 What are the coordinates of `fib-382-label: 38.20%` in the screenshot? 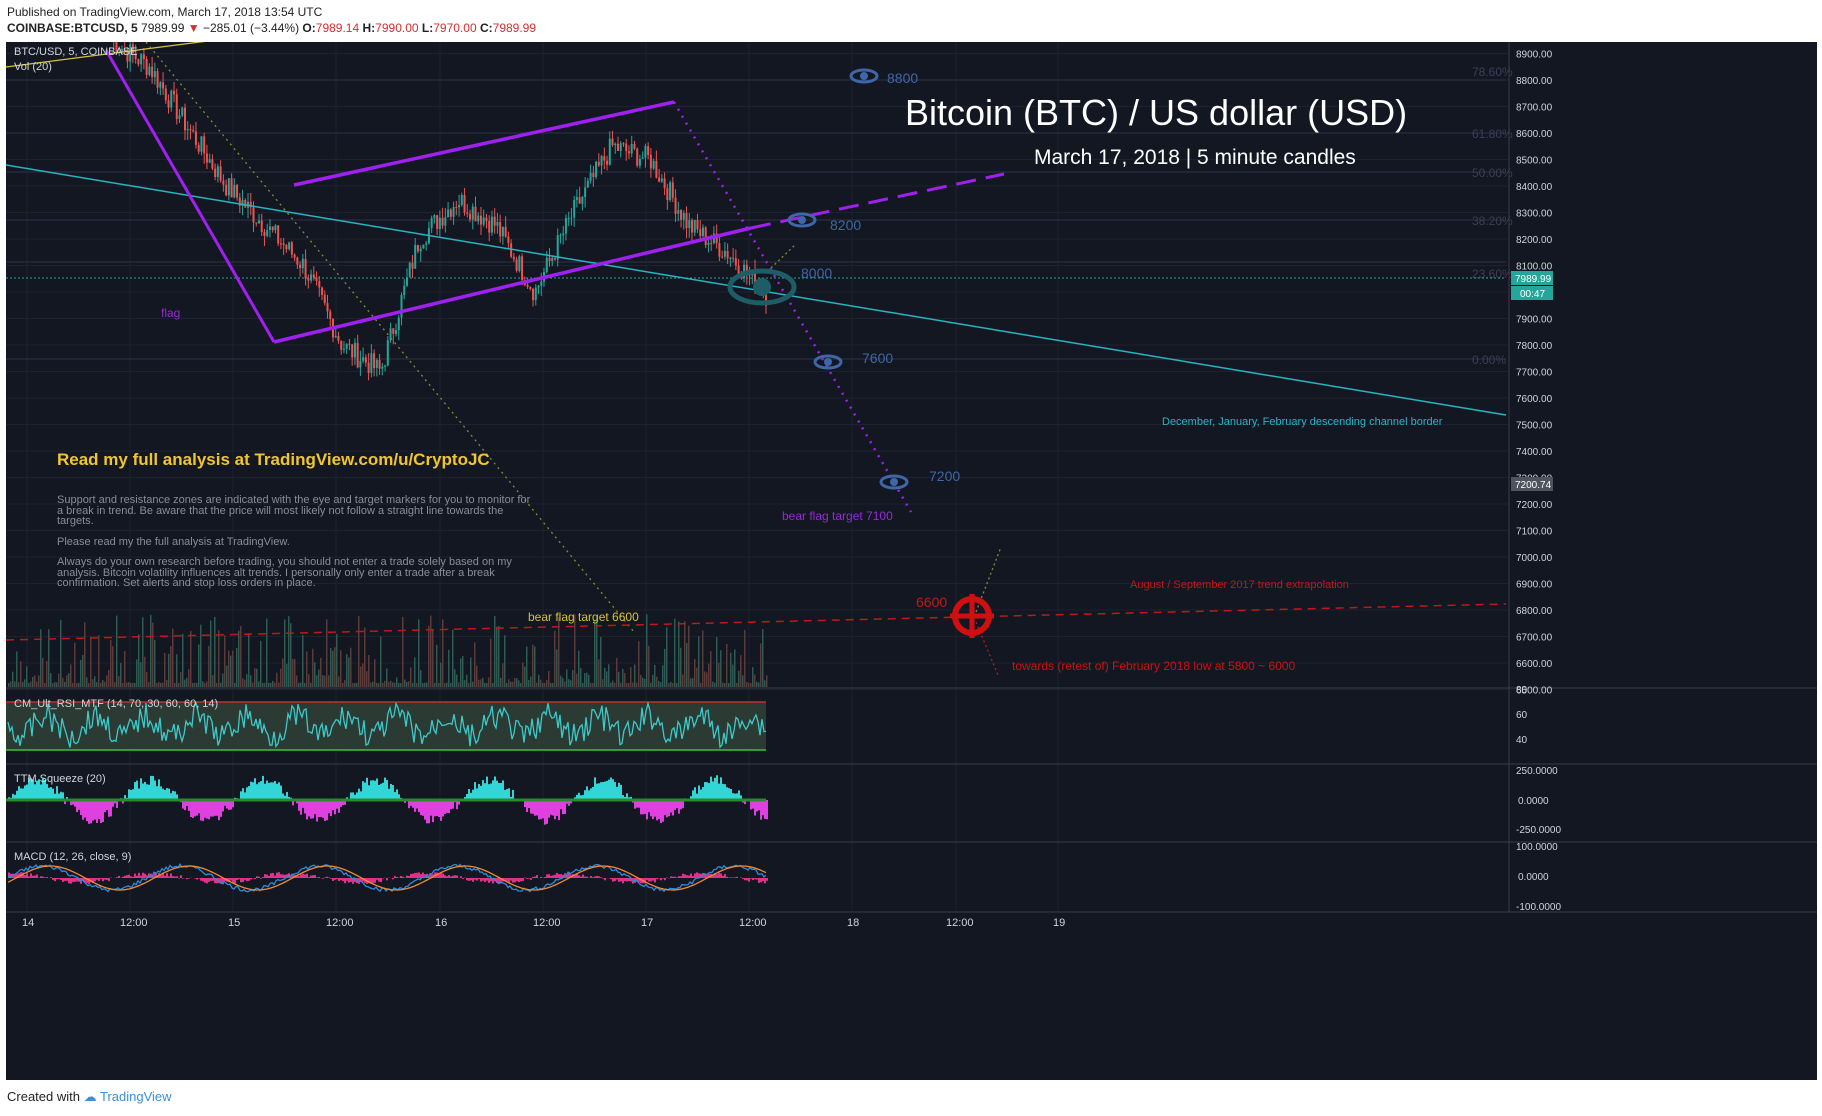 It's located at (1492, 221).